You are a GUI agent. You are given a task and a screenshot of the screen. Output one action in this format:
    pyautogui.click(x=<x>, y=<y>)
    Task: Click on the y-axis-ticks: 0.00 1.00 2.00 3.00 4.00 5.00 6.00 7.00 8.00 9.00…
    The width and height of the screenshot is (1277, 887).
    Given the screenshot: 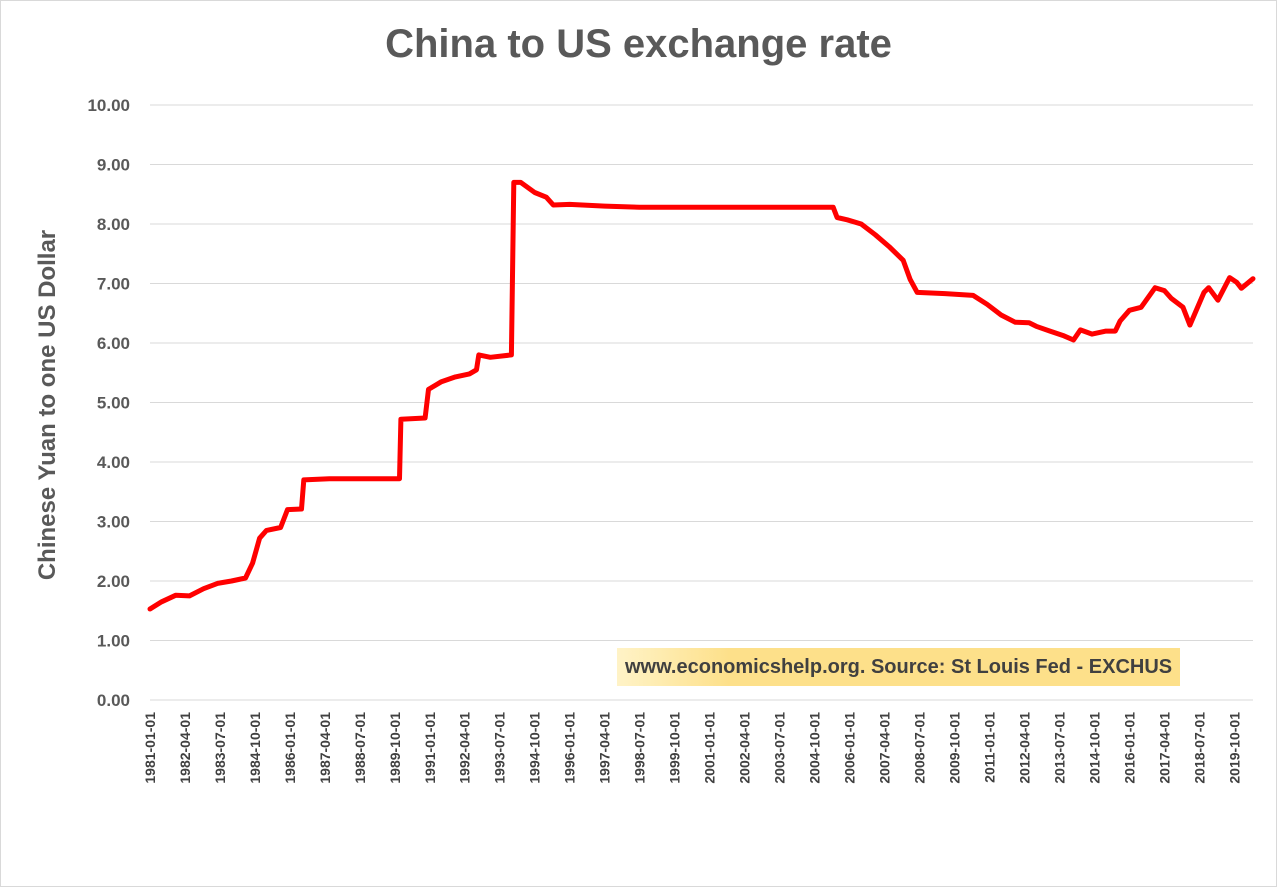 What is the action you would take?
    pyautogui.click(x=108, y=403)
    